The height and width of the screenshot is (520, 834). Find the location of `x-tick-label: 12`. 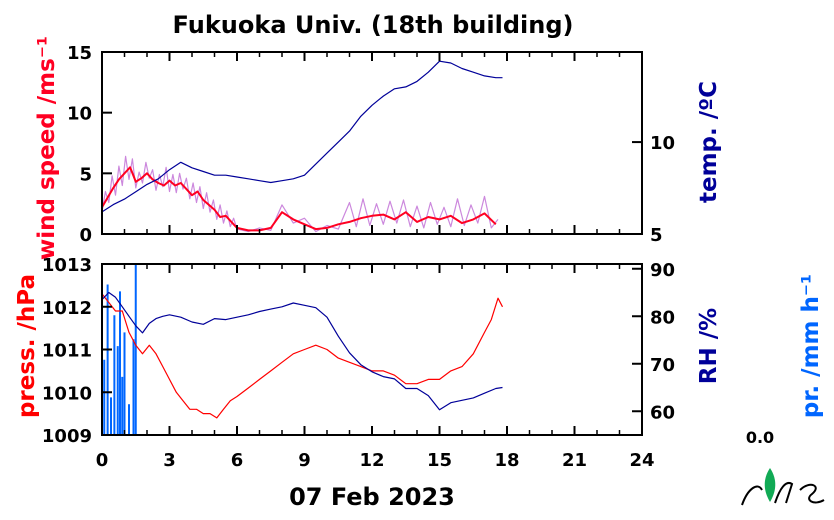

x-tick-label: 12 is located at coordinates (371, 460).